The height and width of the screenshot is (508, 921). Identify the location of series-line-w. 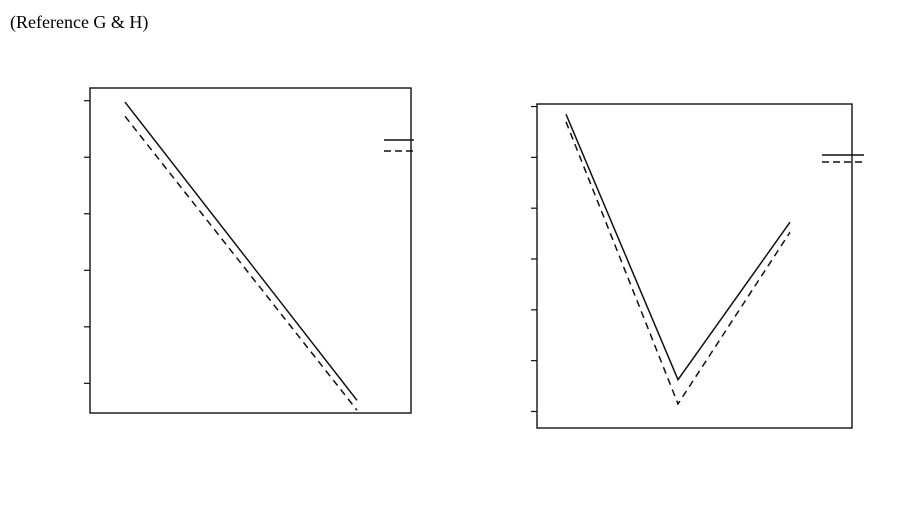
(678, 247).